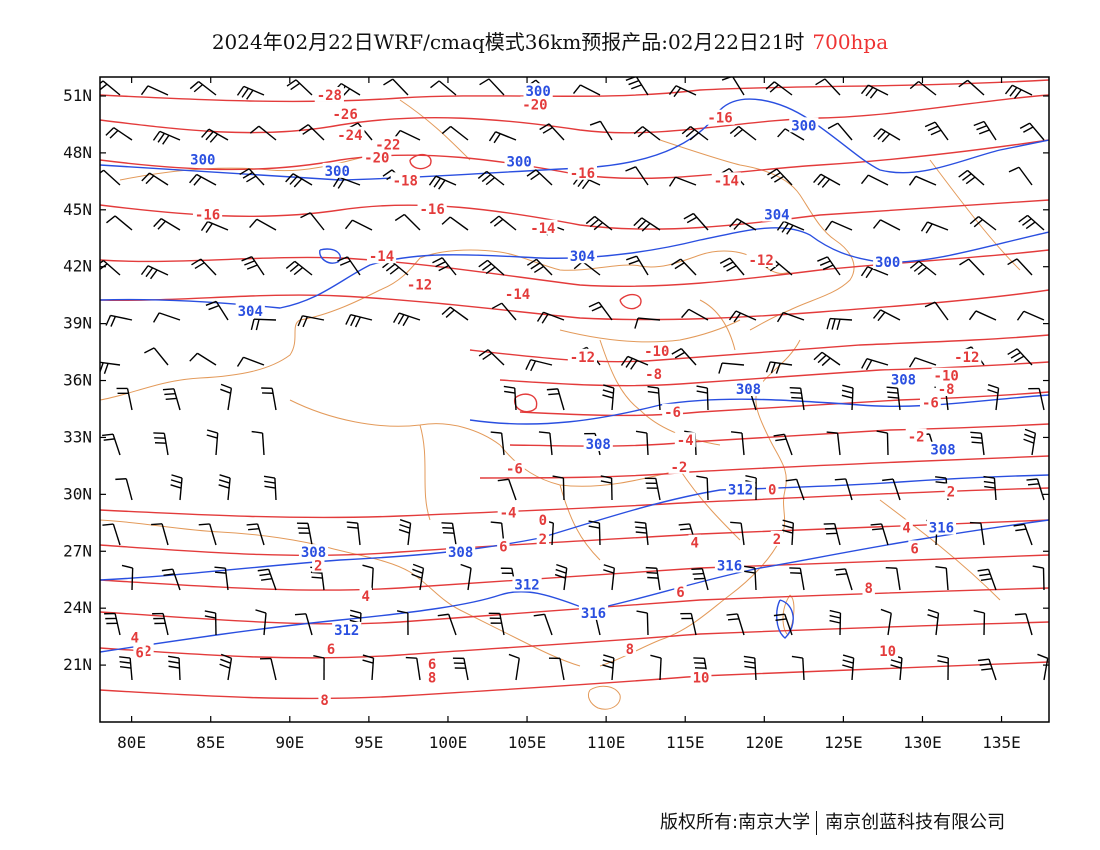  I want to click on contour-label: 300, so click(887, 263).